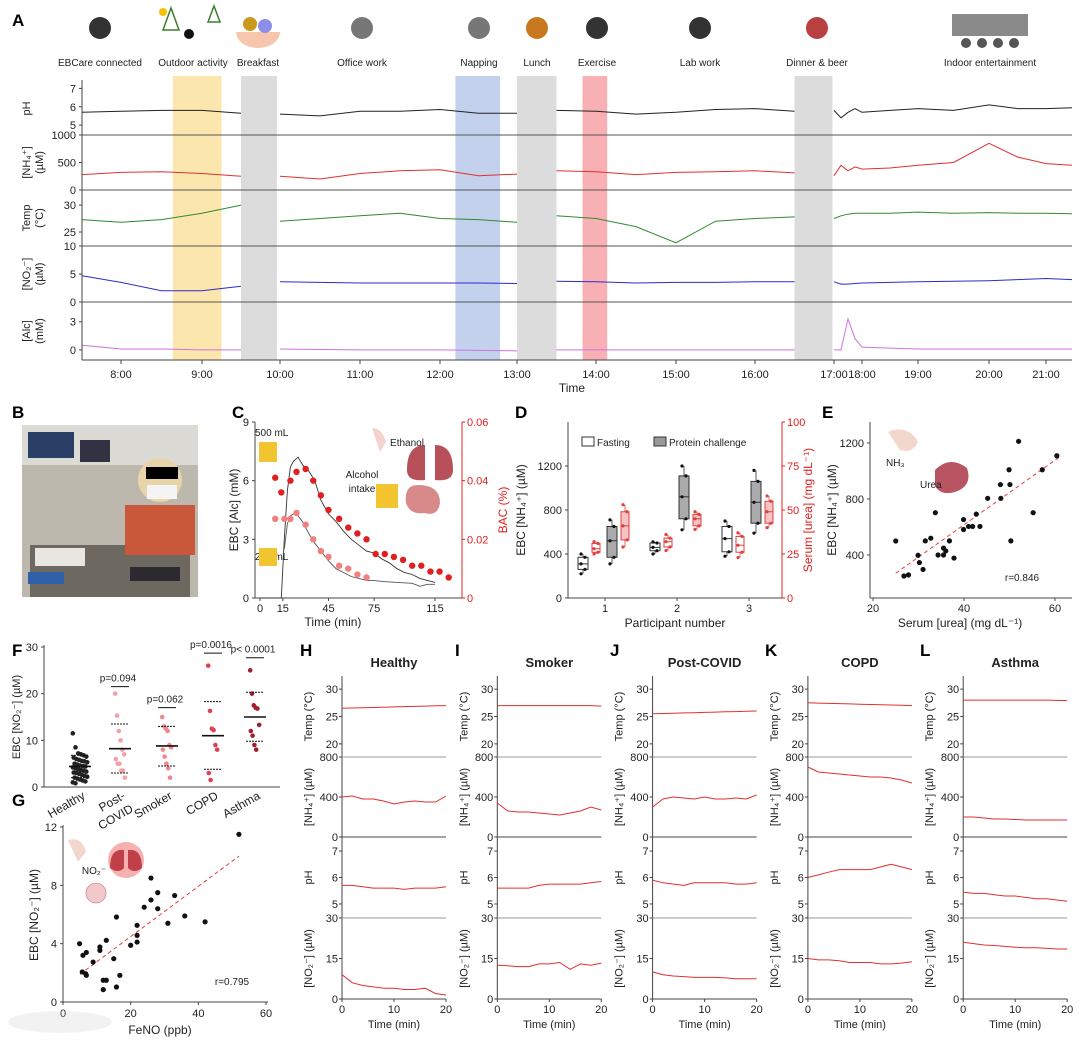 The width and height of the screenshot is (1080, 1041). What do you see at coordinates (470, 599) in the screenshot?
I see `y-tick-label-right: 0` at bounding box center [470, 599].